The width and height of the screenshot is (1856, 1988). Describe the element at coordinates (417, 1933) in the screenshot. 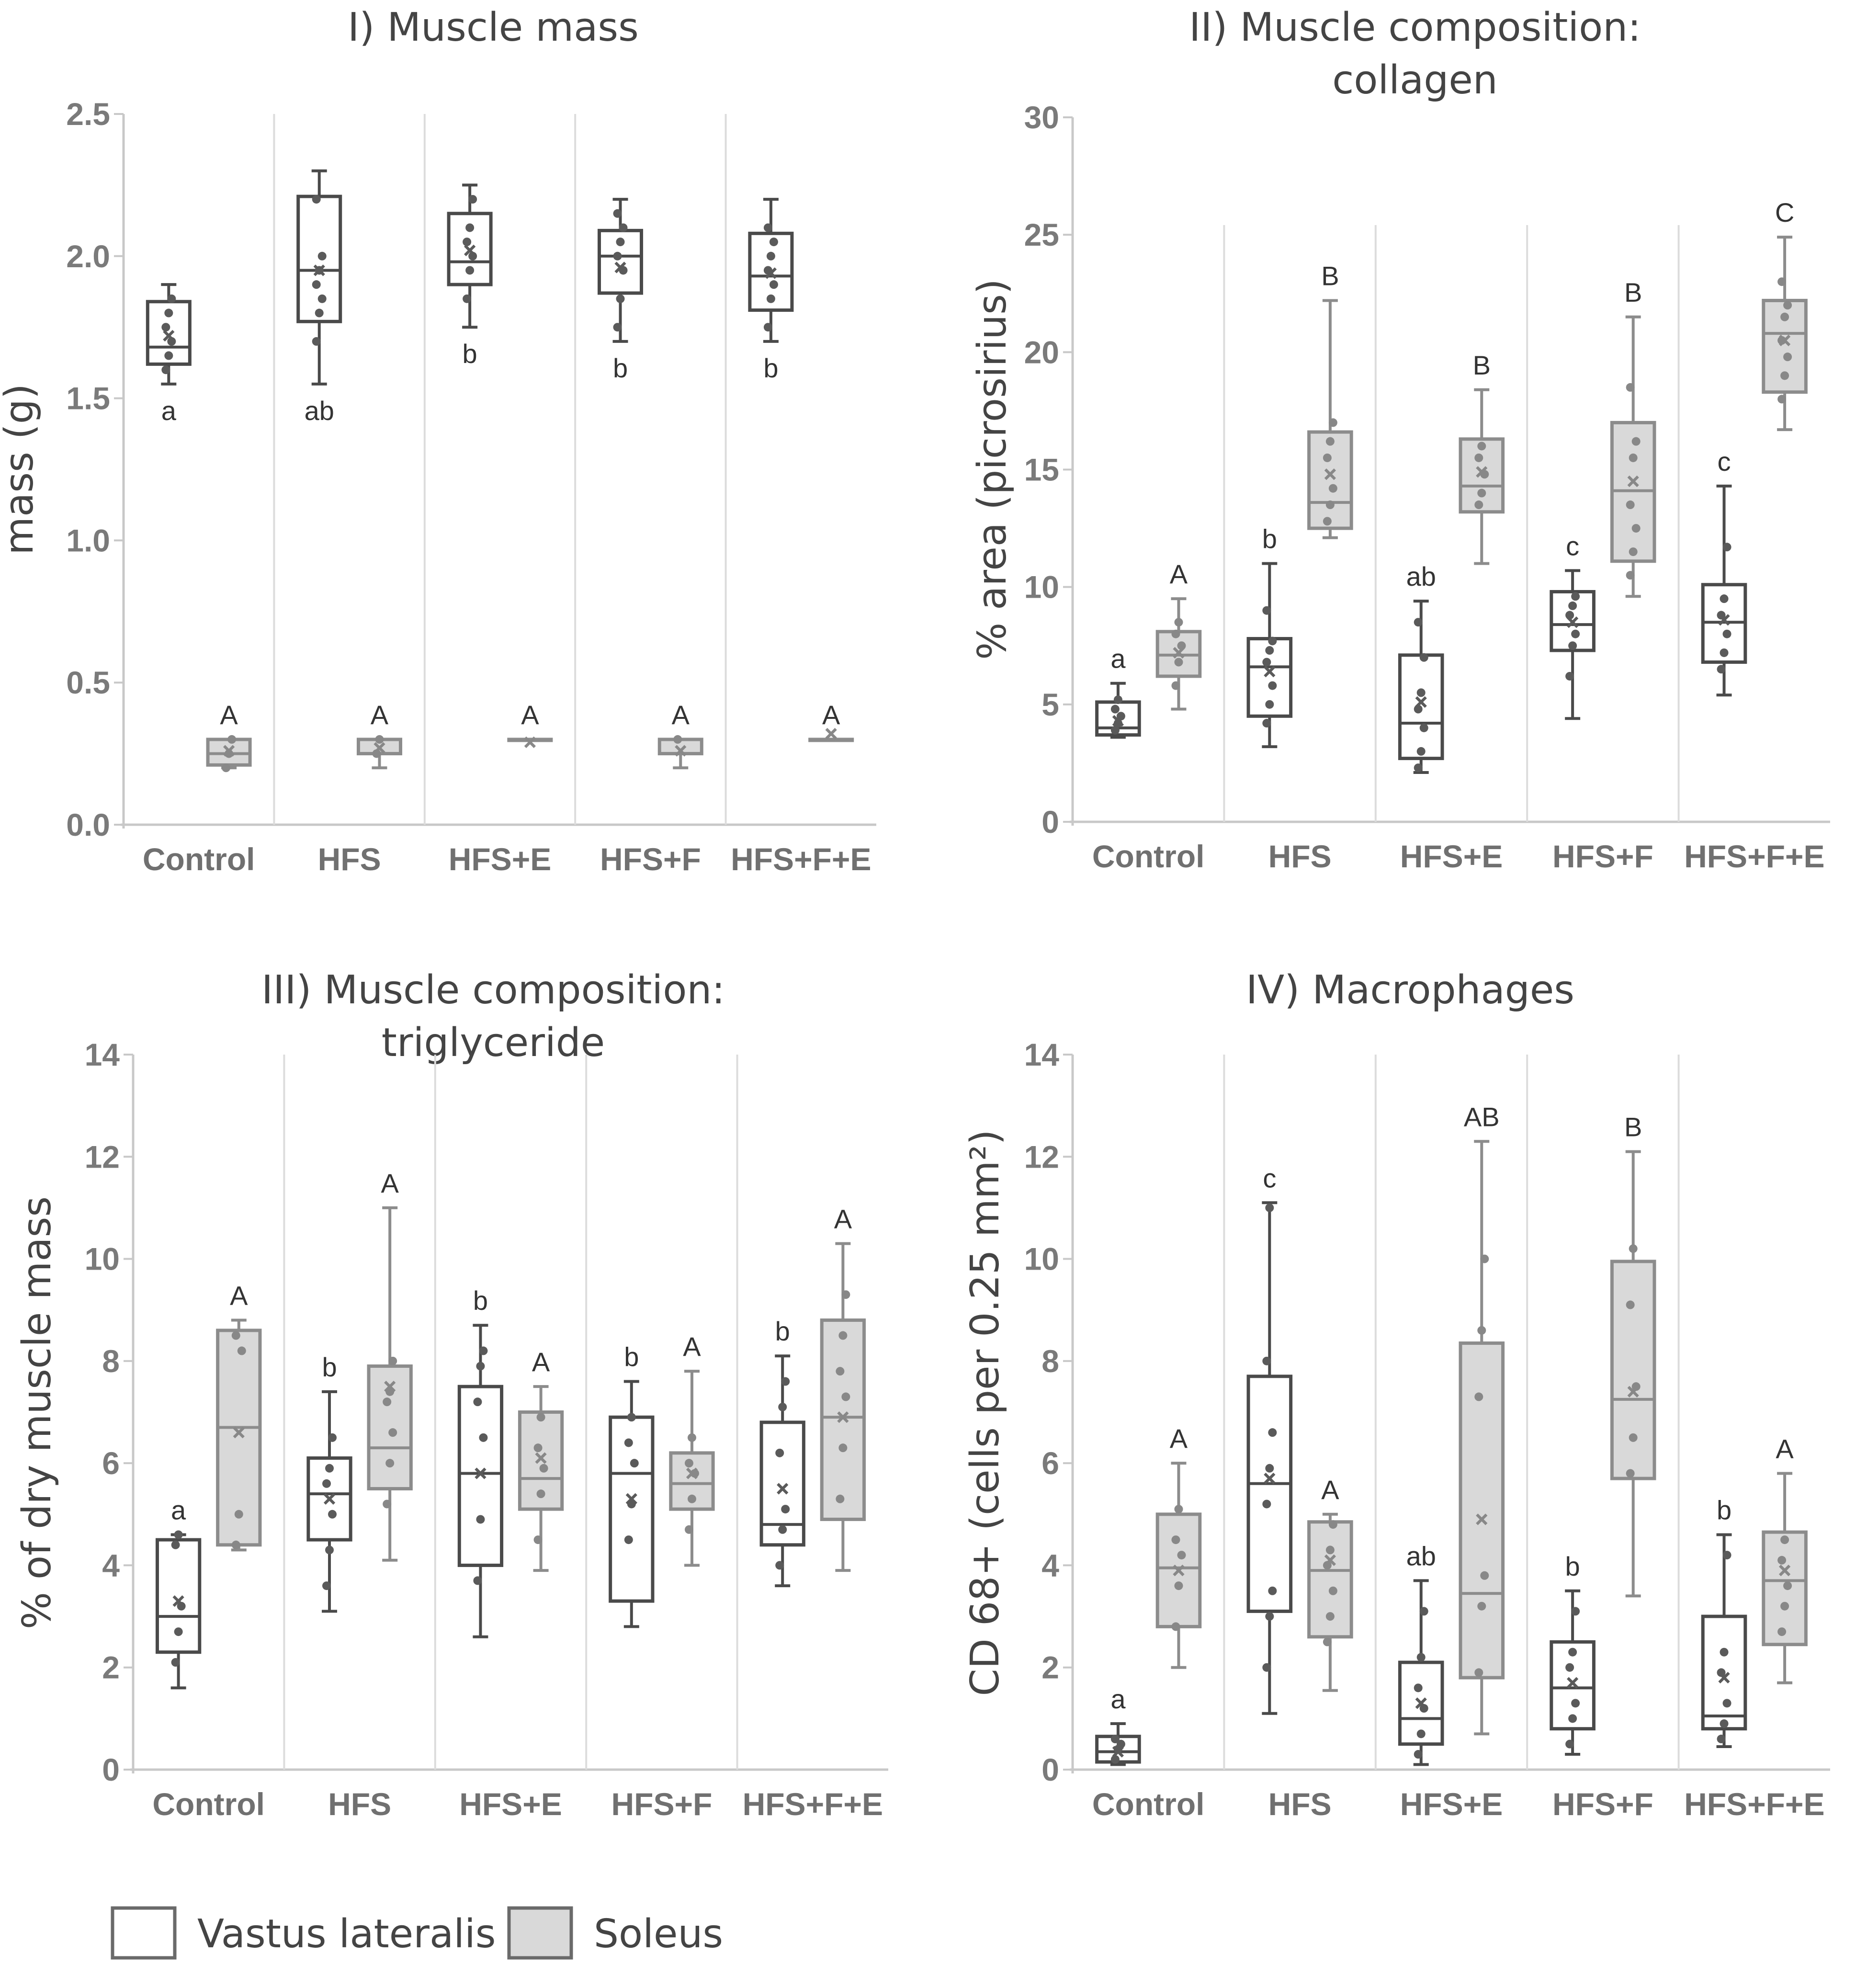

I see `legend: Vastus lateralis Soleus` at that location.